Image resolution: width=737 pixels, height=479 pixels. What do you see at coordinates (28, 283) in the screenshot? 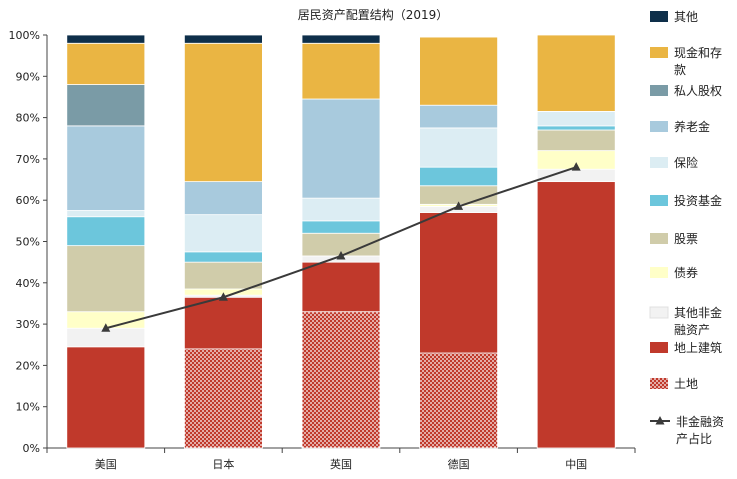
I see `y-tick-label: 40%` at bounding box center [28, 283].